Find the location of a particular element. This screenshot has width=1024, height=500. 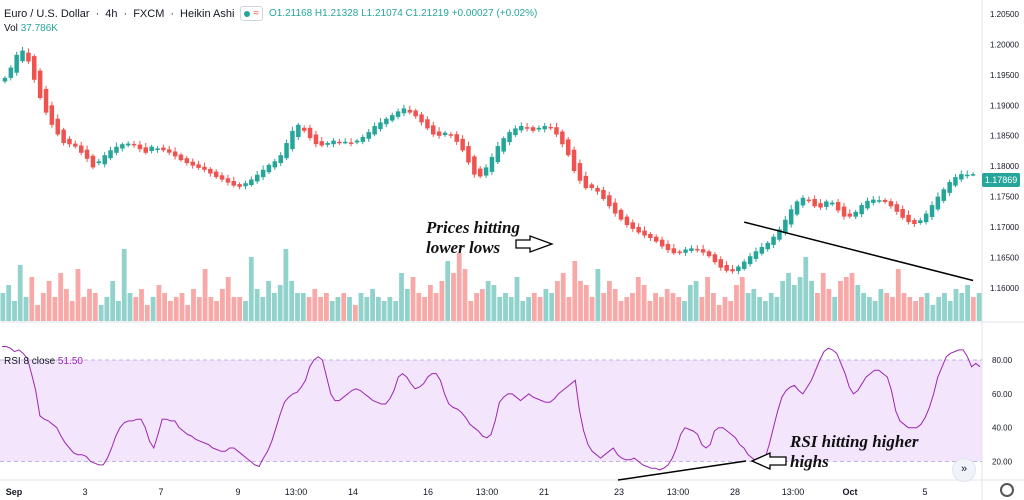

scroll-to-realtime-button: » is located at coordinates (964, 470).